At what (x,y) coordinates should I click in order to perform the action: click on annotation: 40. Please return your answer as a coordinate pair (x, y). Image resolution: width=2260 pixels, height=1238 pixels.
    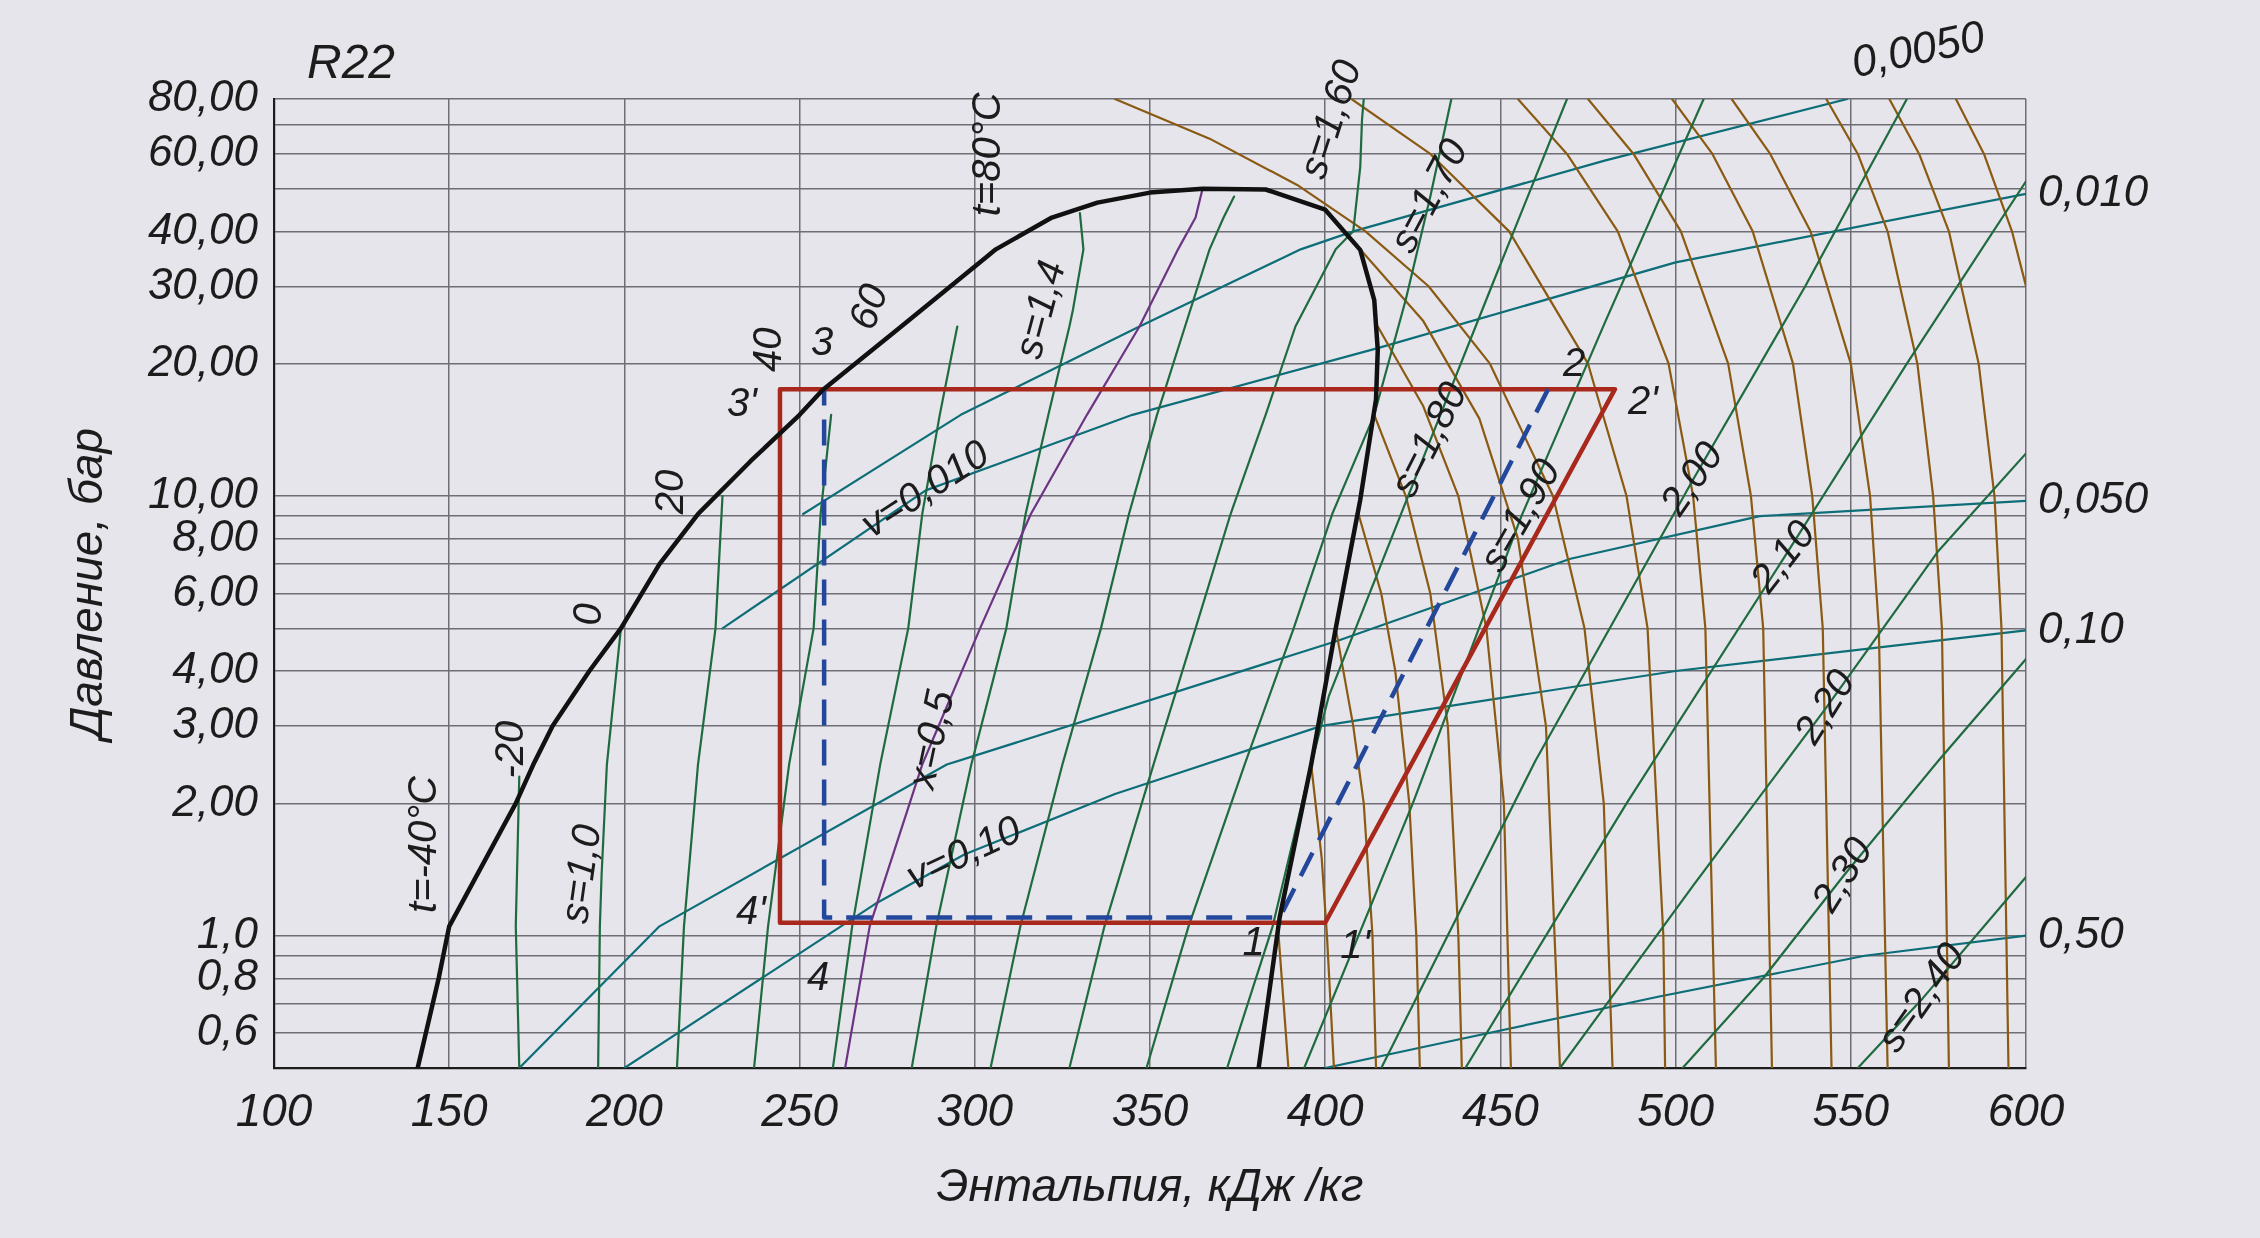
    Looking at the image, I should click on (766, 350).